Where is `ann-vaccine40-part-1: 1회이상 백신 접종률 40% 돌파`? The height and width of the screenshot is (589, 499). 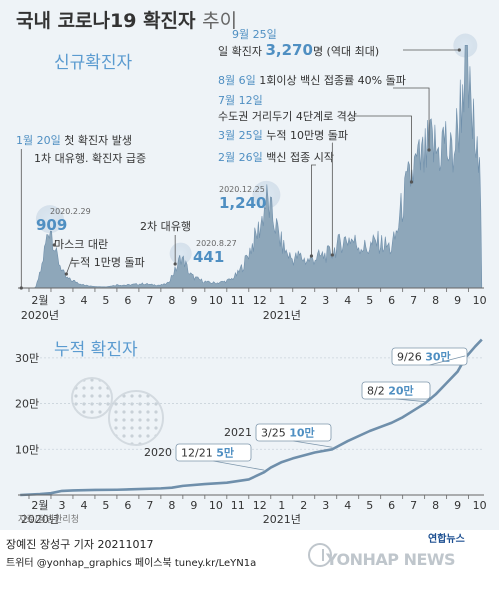
ann-vaccine40-part-1: 1회이상 백신 접종률 40% 돌파 is located at coordinates (332, 80).